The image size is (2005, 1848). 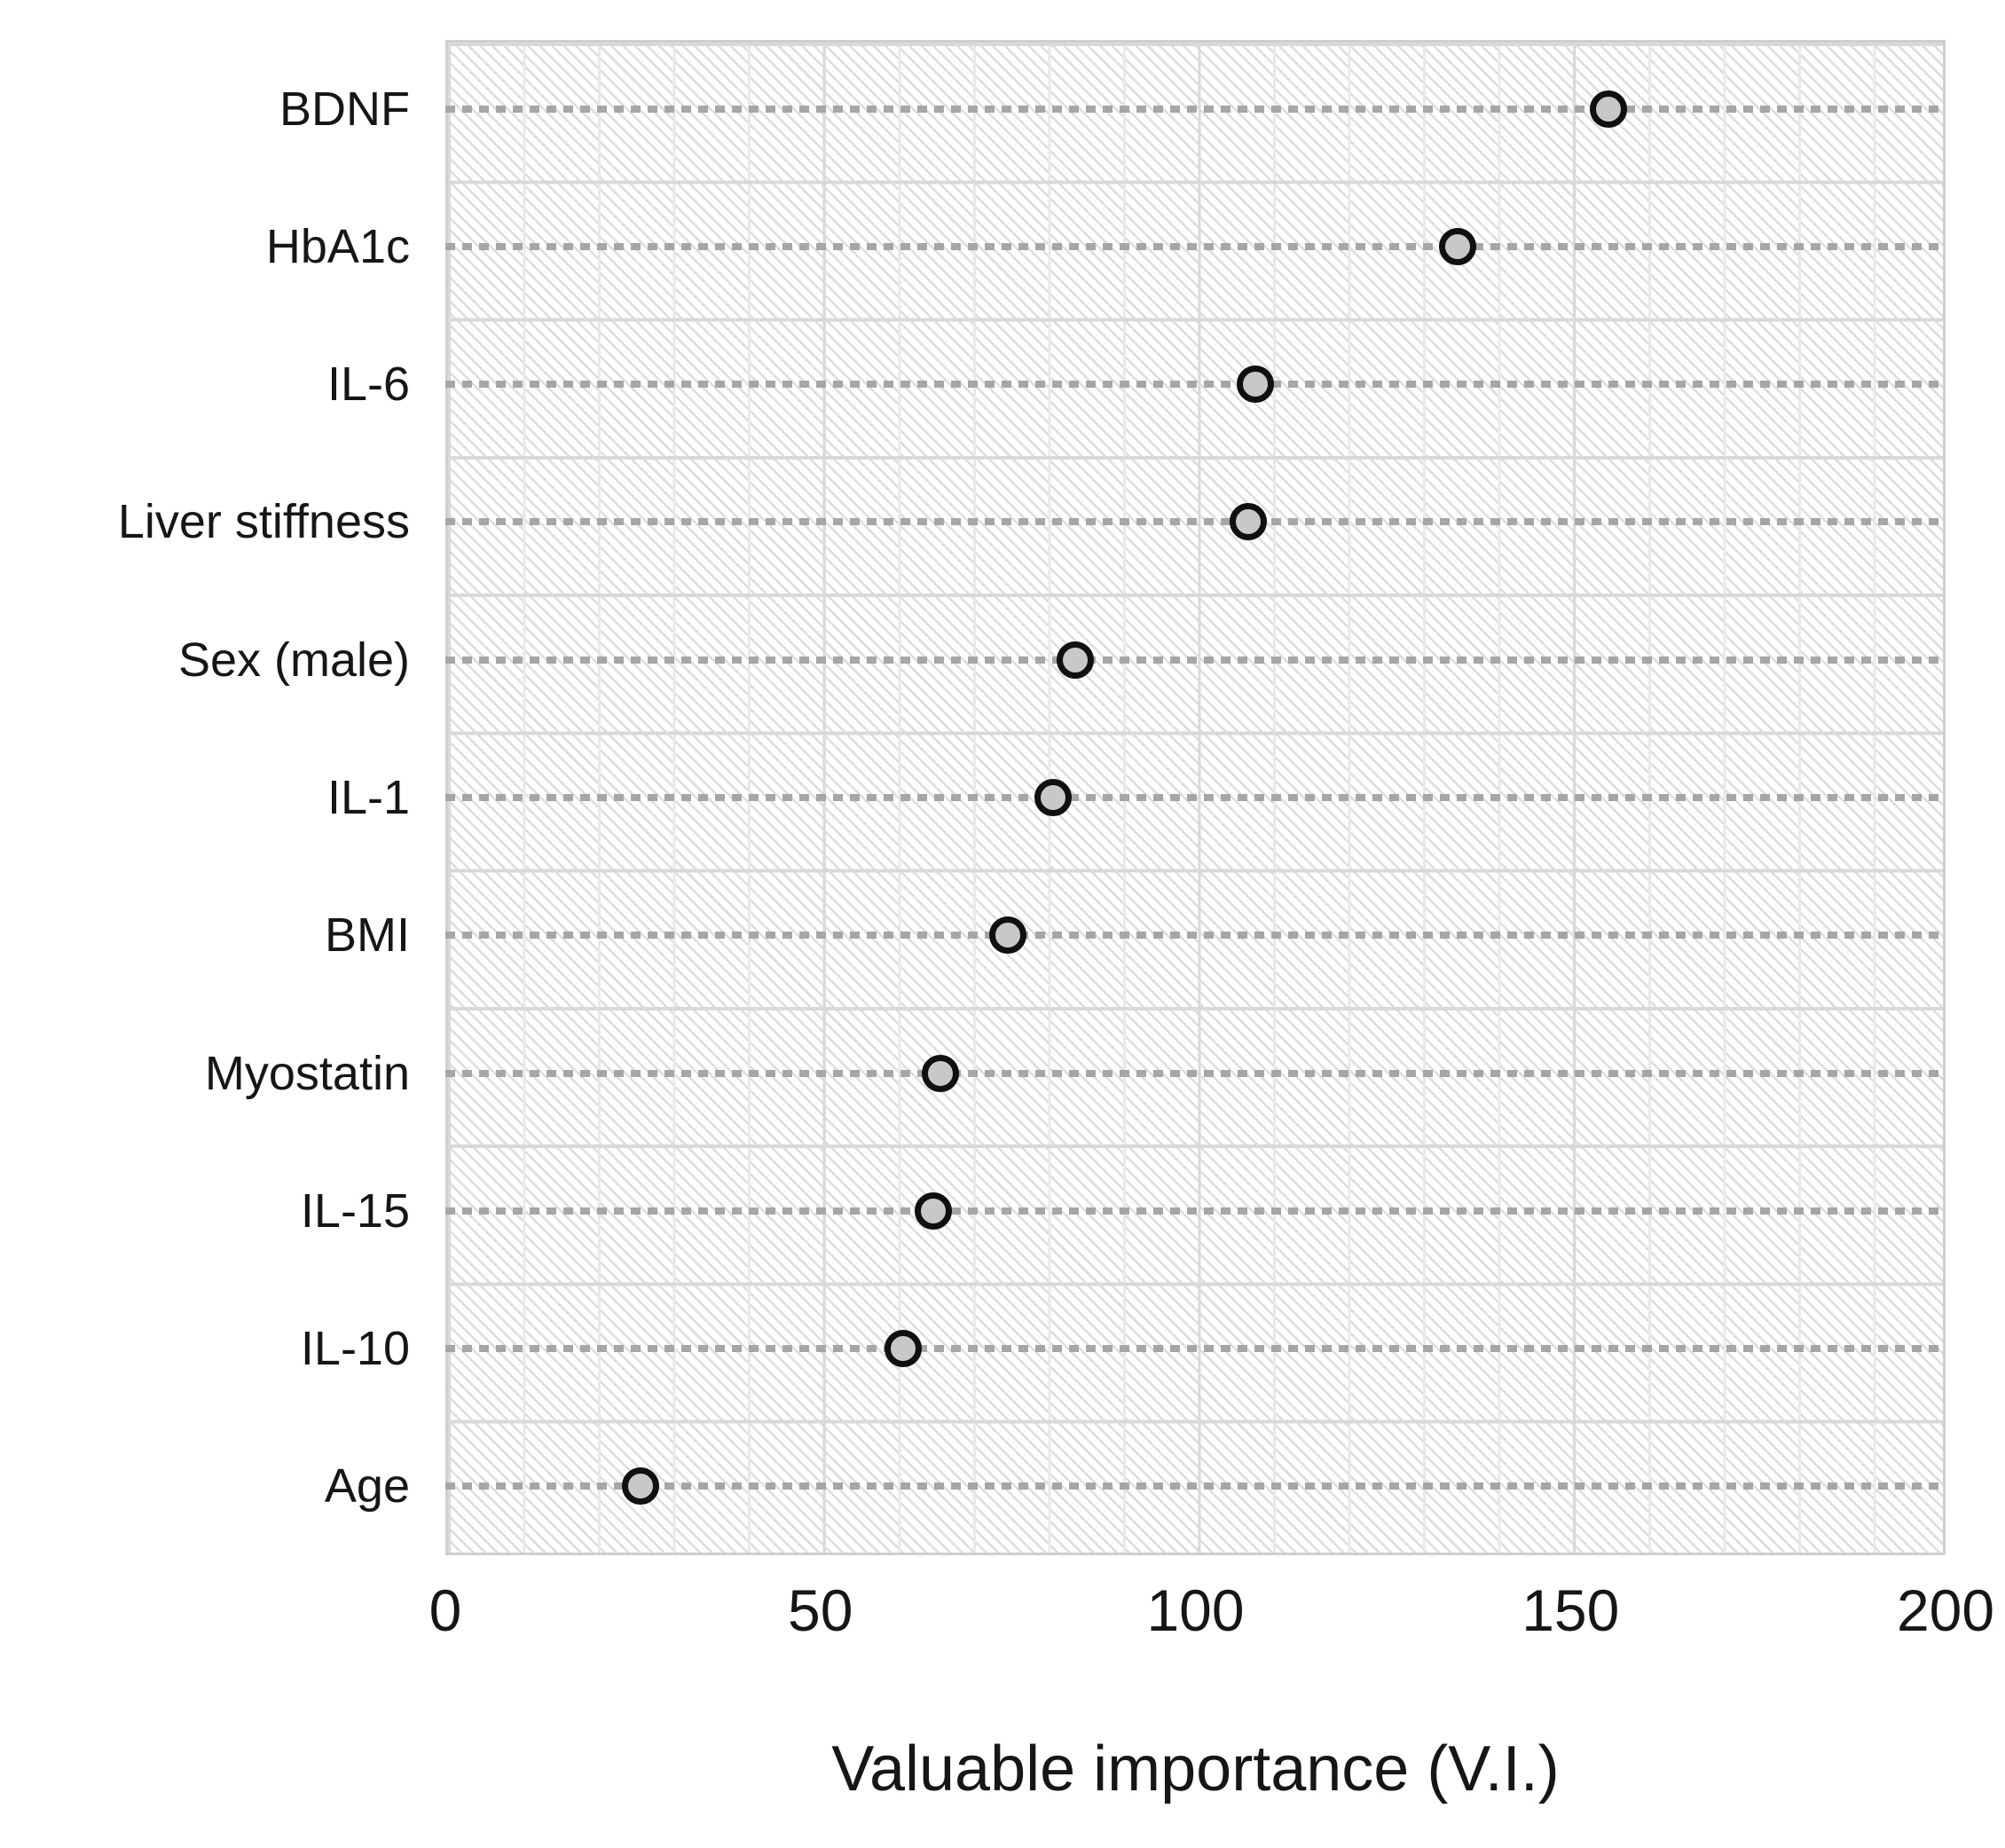 I want to click on category-label: IL-15, so click(x=355, y=1211).